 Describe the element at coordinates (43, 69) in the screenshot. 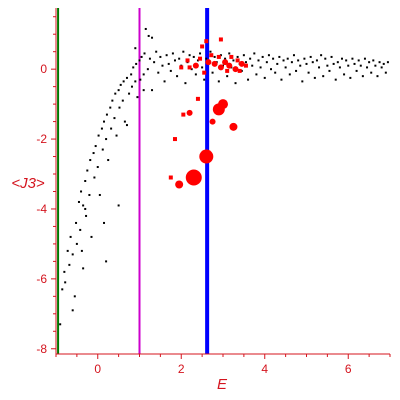

I see `y-tick-label: 0` at that location.